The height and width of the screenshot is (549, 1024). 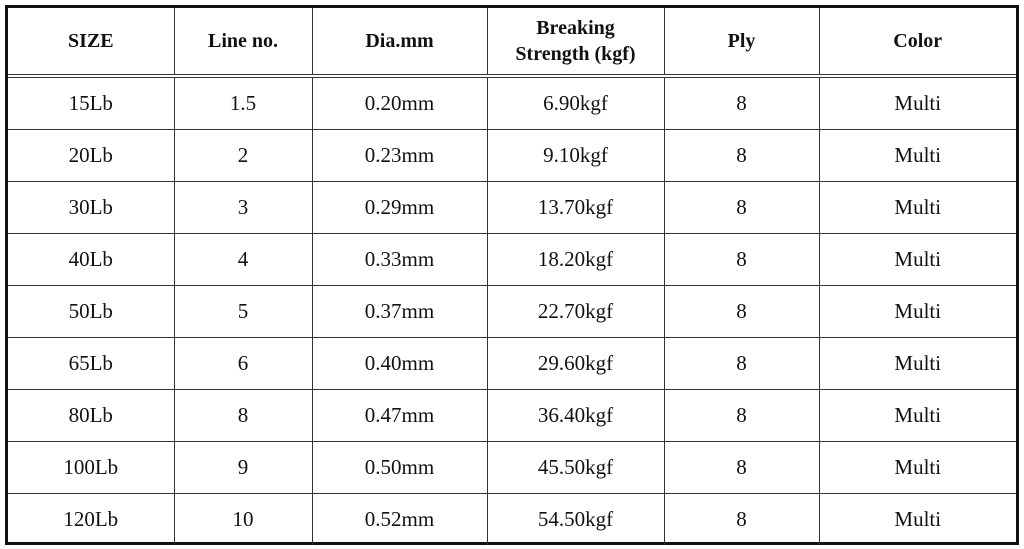 What do you see at coordinates (399, 207) in the screenshot?
I see `table-cell: 0.29mm` at bounding box center [399, 207].